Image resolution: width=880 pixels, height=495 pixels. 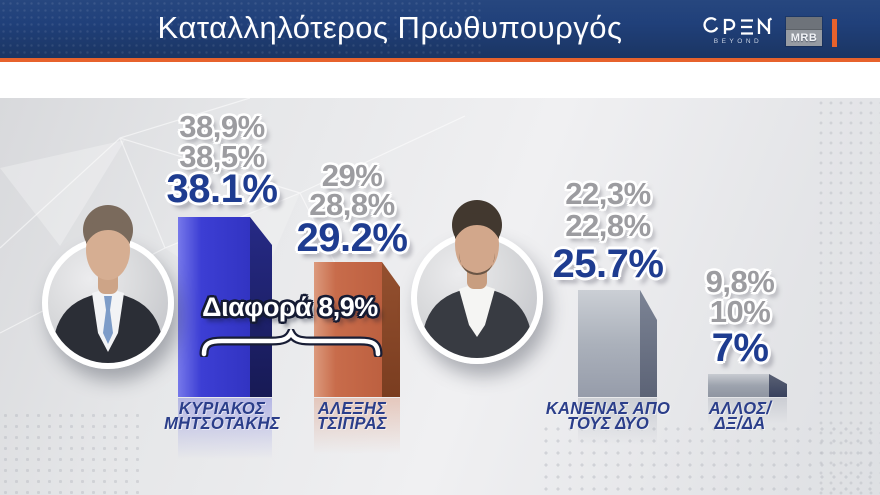 What do you see at coordinates (804, 23) in the screenshot?
I see `mrb-logo-top-band` at bounding box center [804, 23].